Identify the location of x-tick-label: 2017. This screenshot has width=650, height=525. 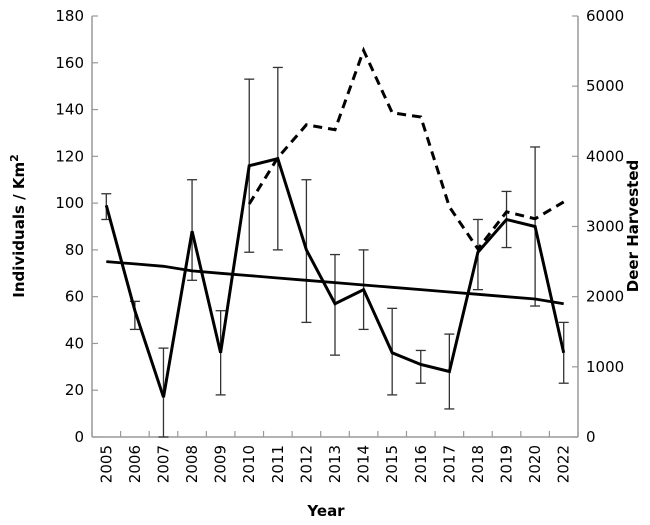
(449, 464).